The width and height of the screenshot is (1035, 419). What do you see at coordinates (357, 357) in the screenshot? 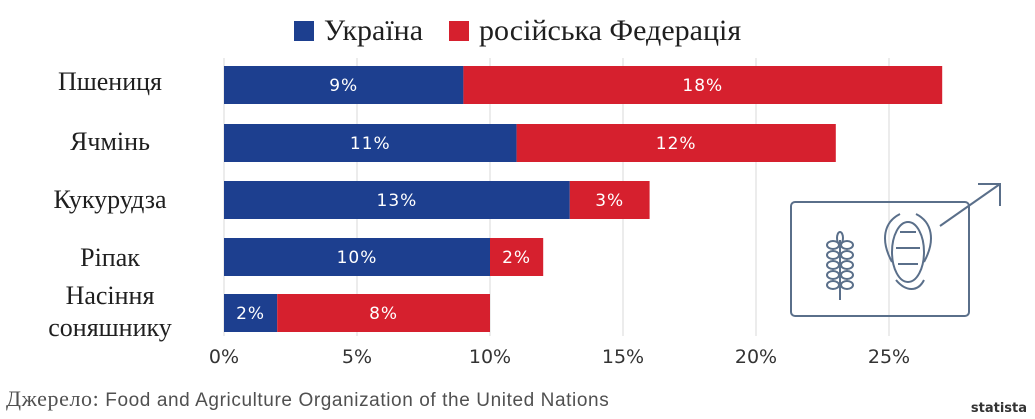
I see `x-tick-label: 5%` at bounding box center [357, 357].